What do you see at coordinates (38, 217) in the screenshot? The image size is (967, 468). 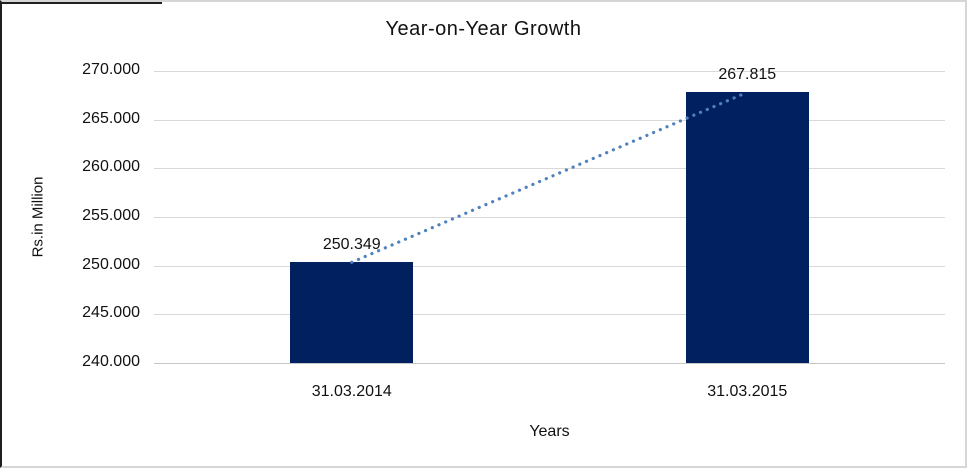 I see `y-axis-title-text: Rs.in Million` at bounding box center [38, 217].